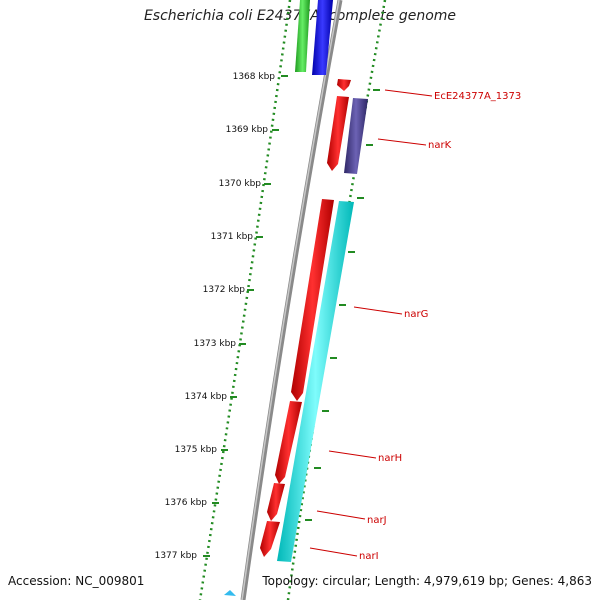  I want to click on feature-nark-purple, so click(356, 136).